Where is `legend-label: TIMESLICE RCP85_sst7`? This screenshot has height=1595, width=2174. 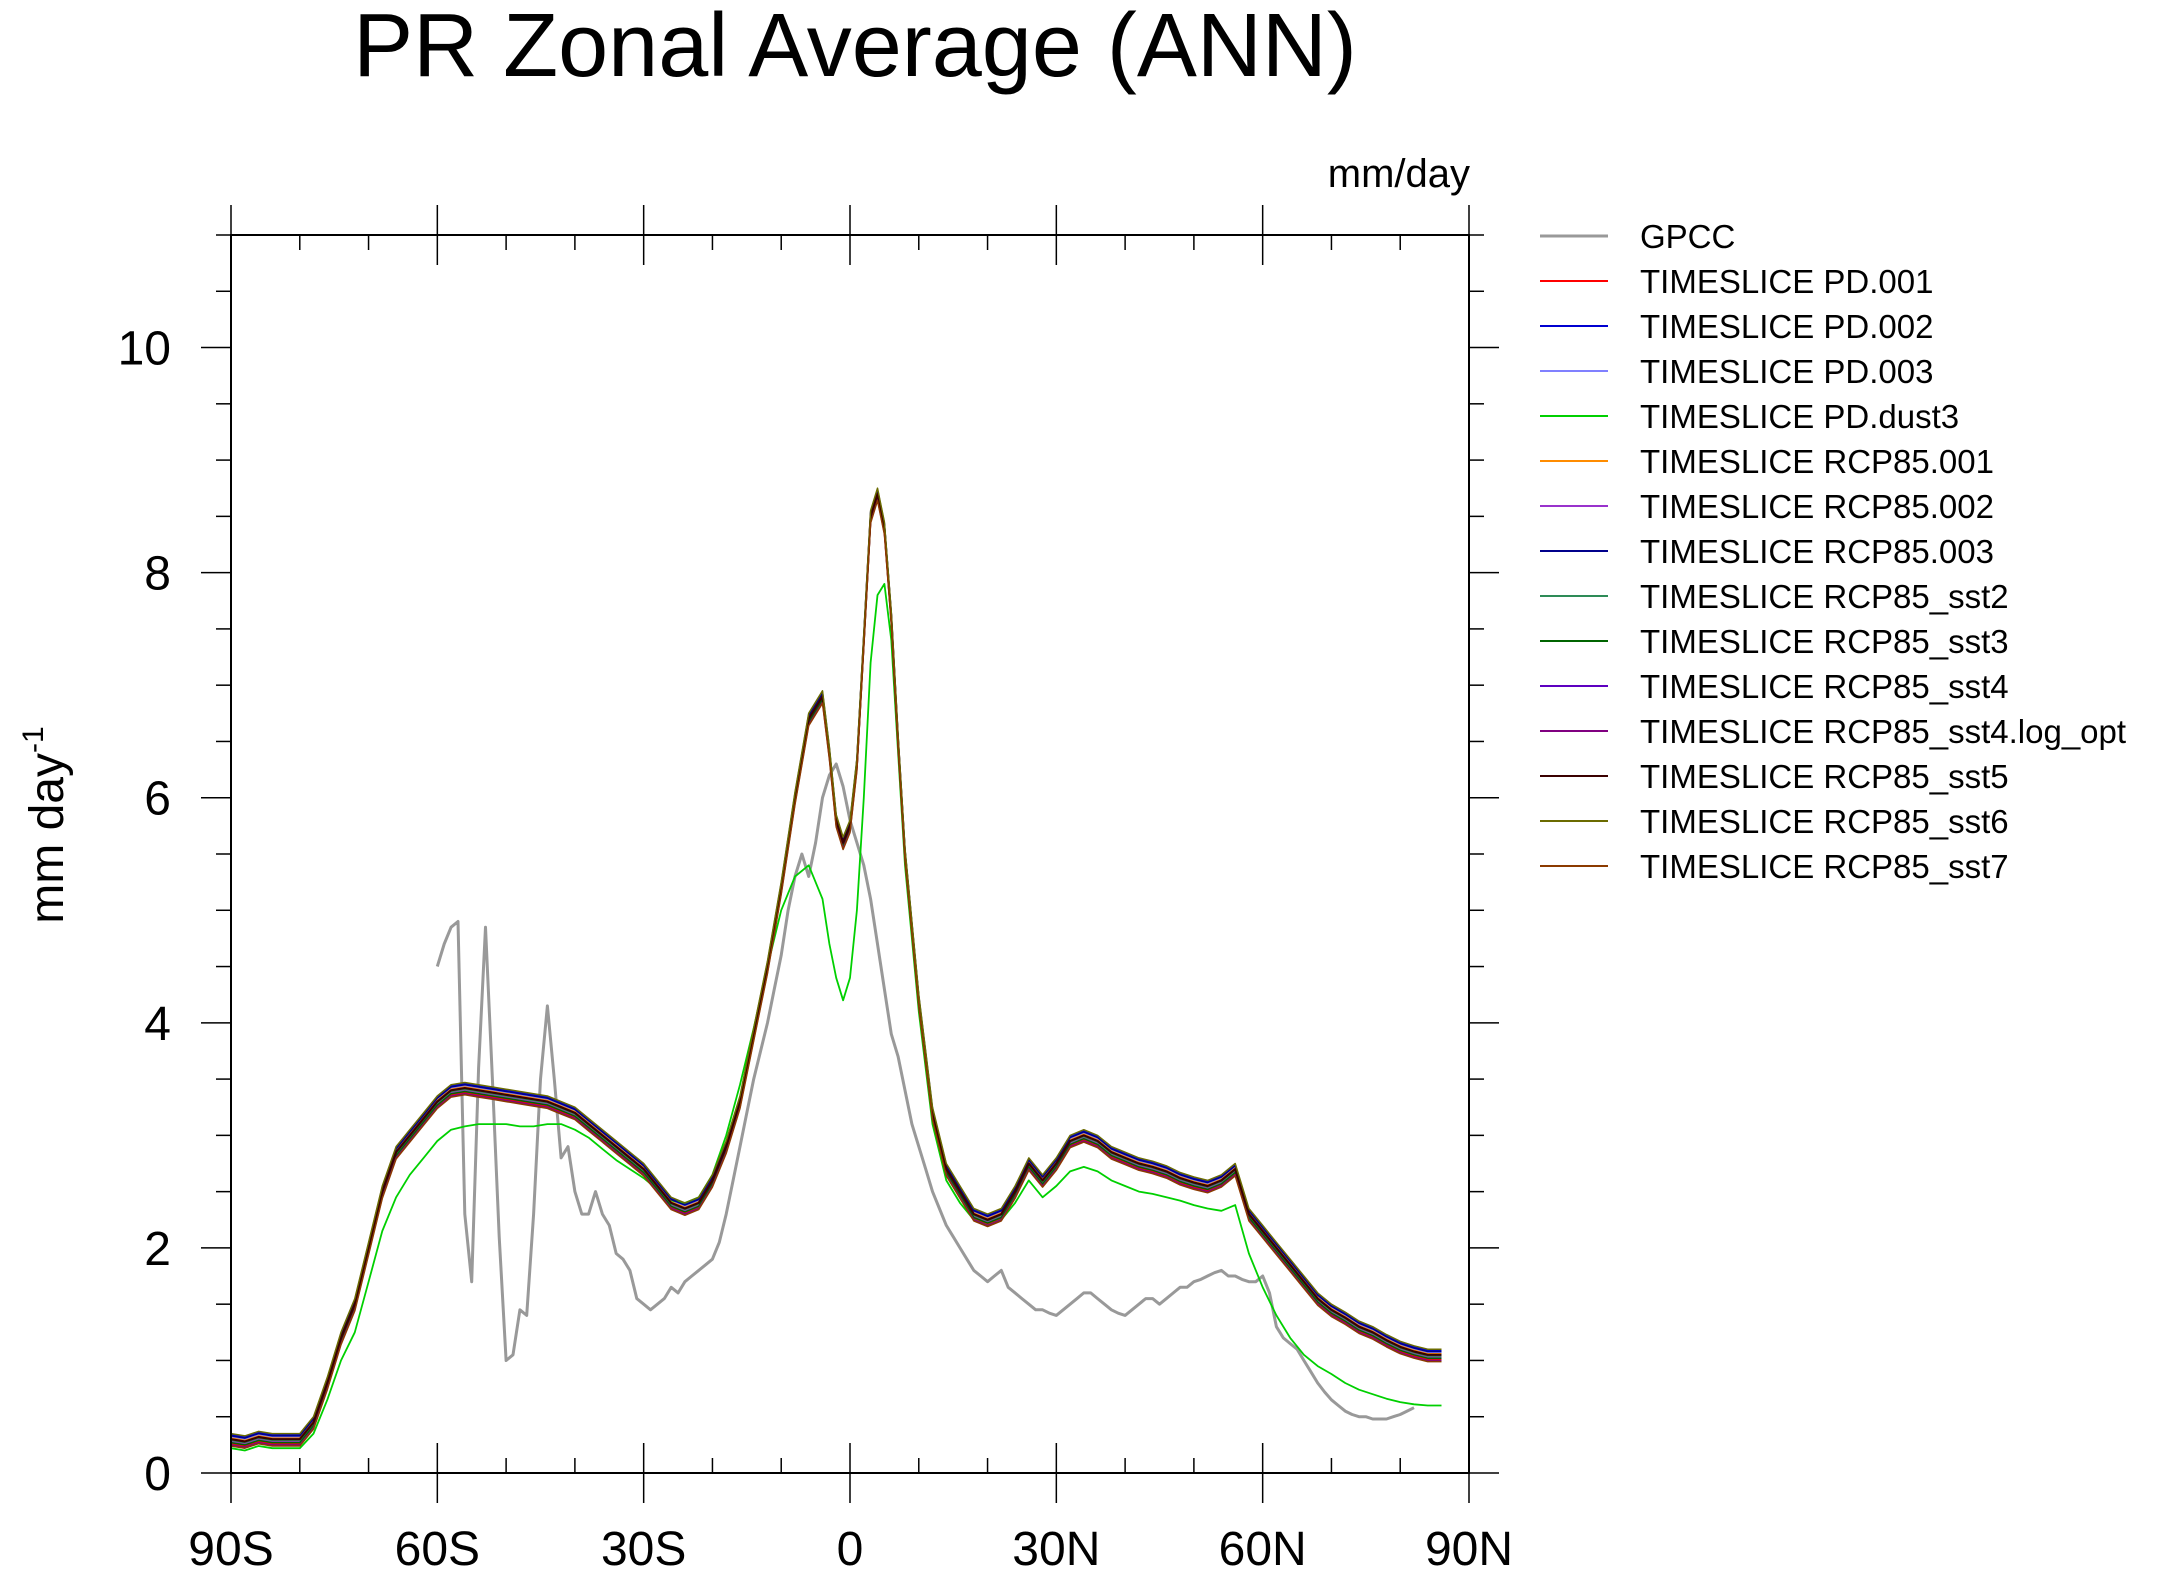
legend-label: TIMESLICE RCP85_sst7 is located at coordinates (1824, 866).